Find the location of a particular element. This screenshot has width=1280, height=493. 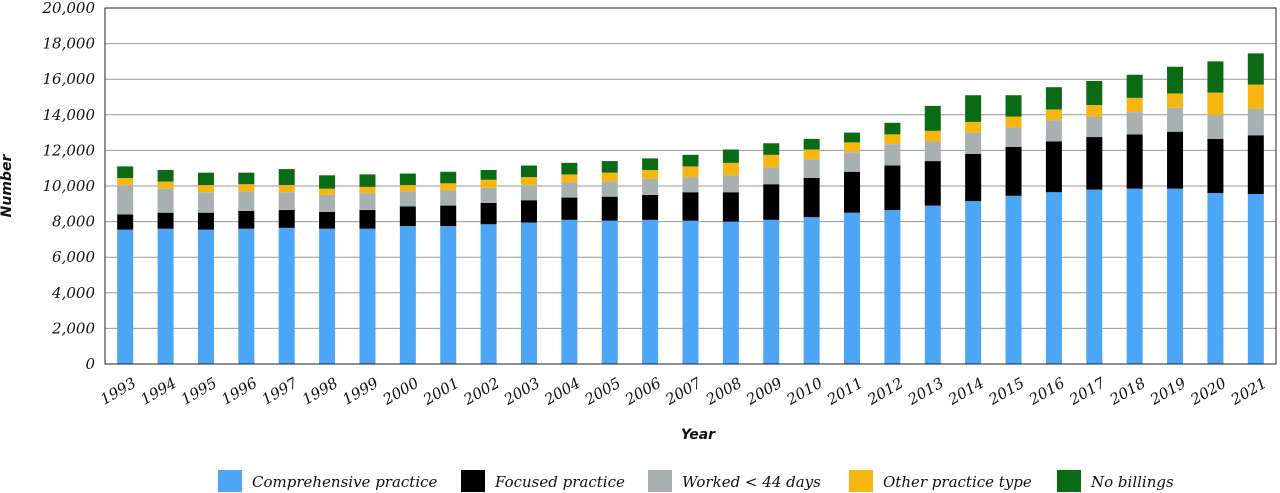

y-tick-label: 2,000 is located at coordinates (73, 328).